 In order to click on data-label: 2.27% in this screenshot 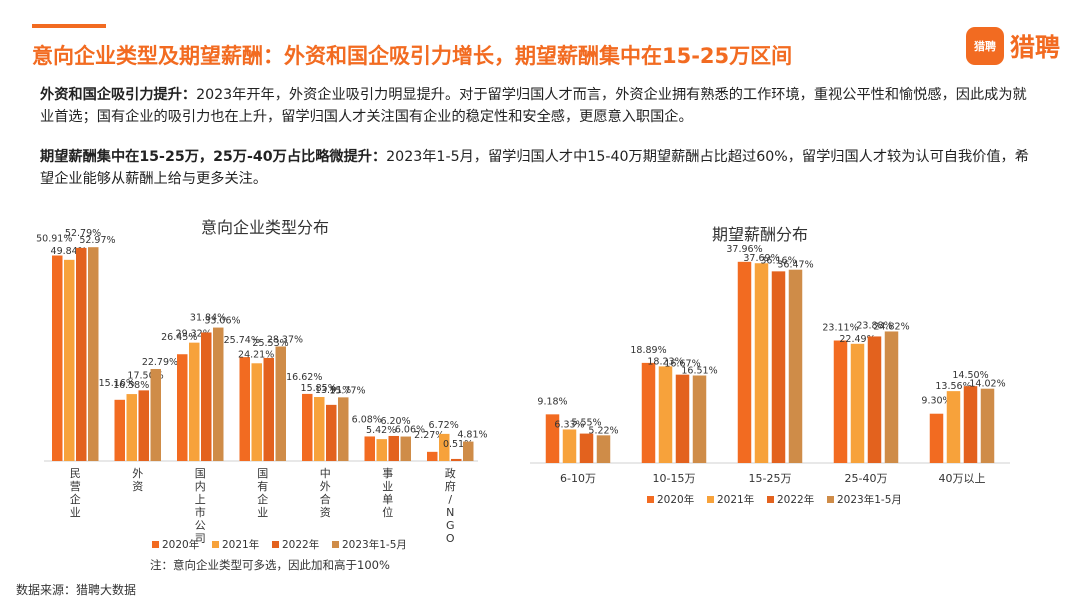, I will do `click(429, 435)`.